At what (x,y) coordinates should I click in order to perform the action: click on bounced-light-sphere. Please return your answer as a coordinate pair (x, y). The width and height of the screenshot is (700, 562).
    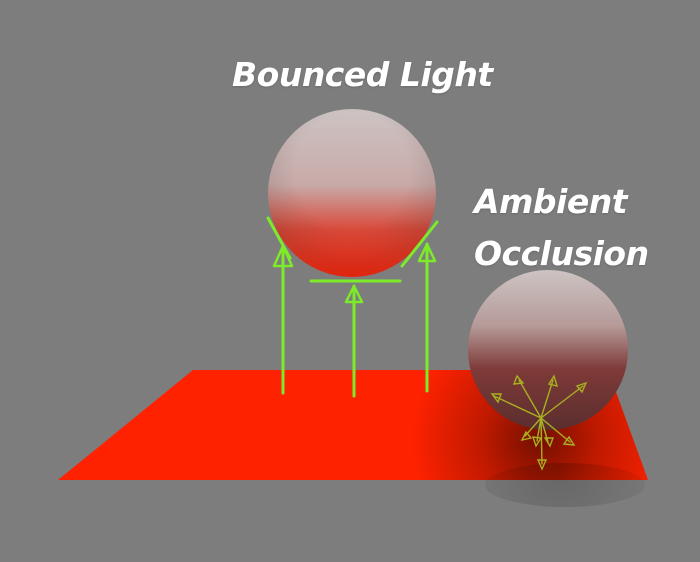
    Looking at the image, I should click on (352, 193).